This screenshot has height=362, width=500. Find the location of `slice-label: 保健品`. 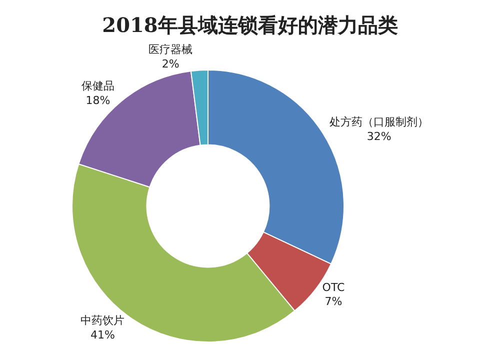

slice-label: 保健品 is located at coordinates (97, 85).